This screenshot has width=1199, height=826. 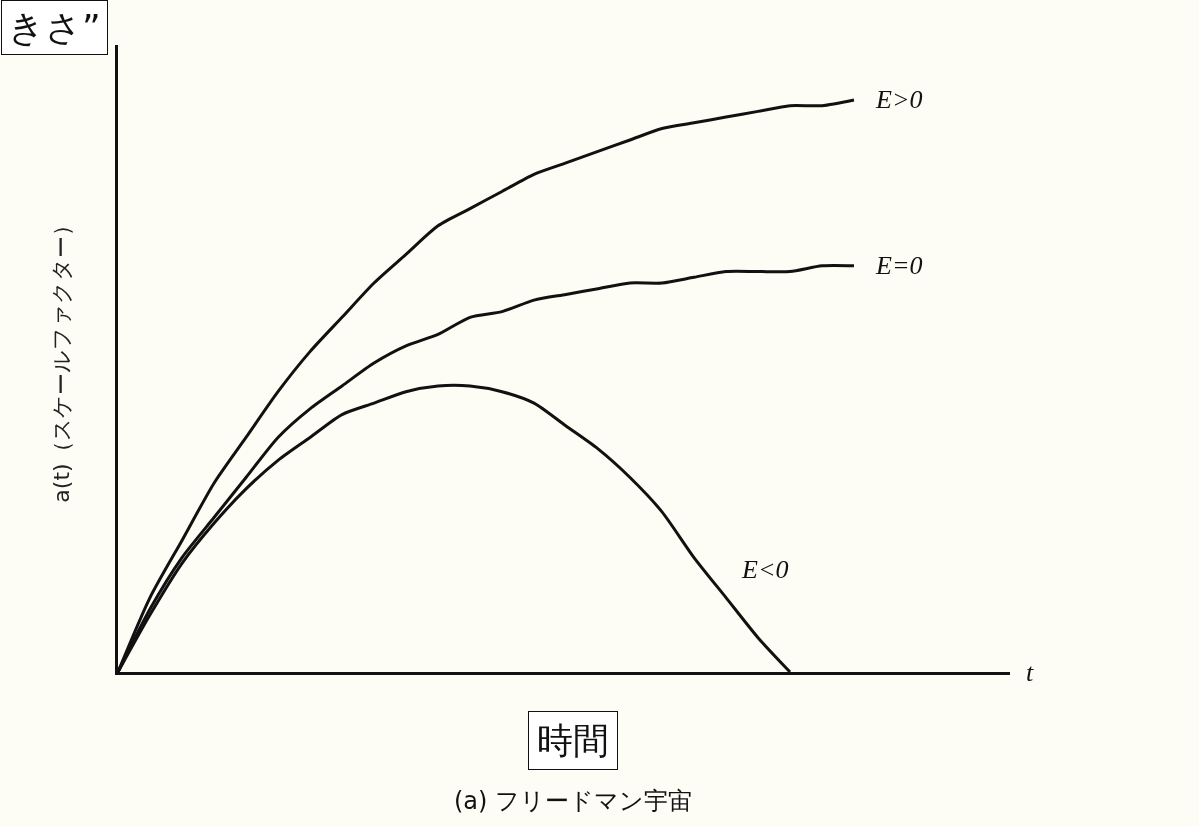 What do you see at coordinates (765, 569) in the screenshot?
I see `series-label: E<0` at bounding box center [765, 569].